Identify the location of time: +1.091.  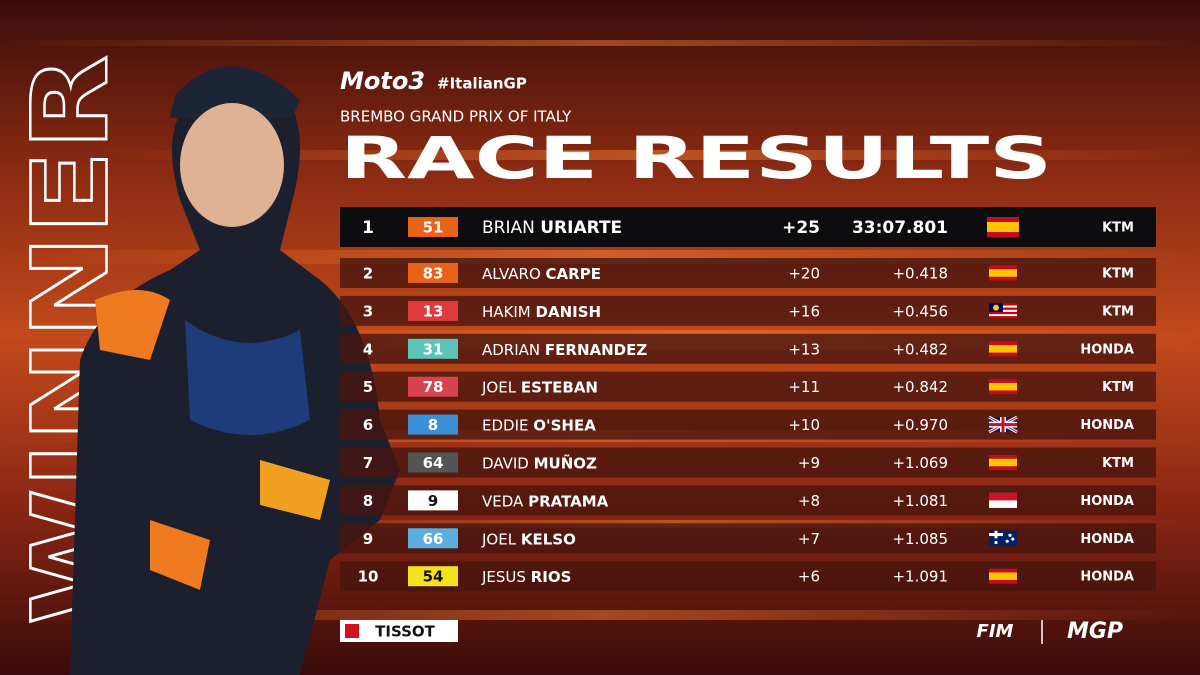
(920, 577).